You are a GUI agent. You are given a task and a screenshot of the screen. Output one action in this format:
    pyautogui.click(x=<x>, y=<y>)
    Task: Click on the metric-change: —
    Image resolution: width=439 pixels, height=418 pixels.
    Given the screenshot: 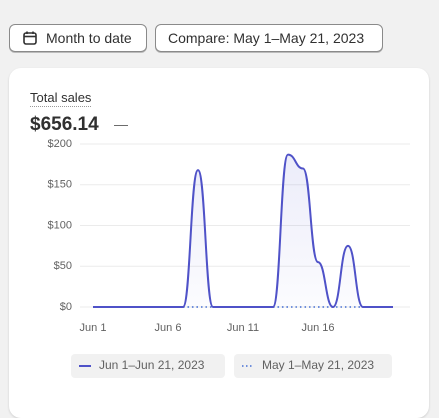 What is the action you would take?
    pyautogui.click(x=121, y=124)
    